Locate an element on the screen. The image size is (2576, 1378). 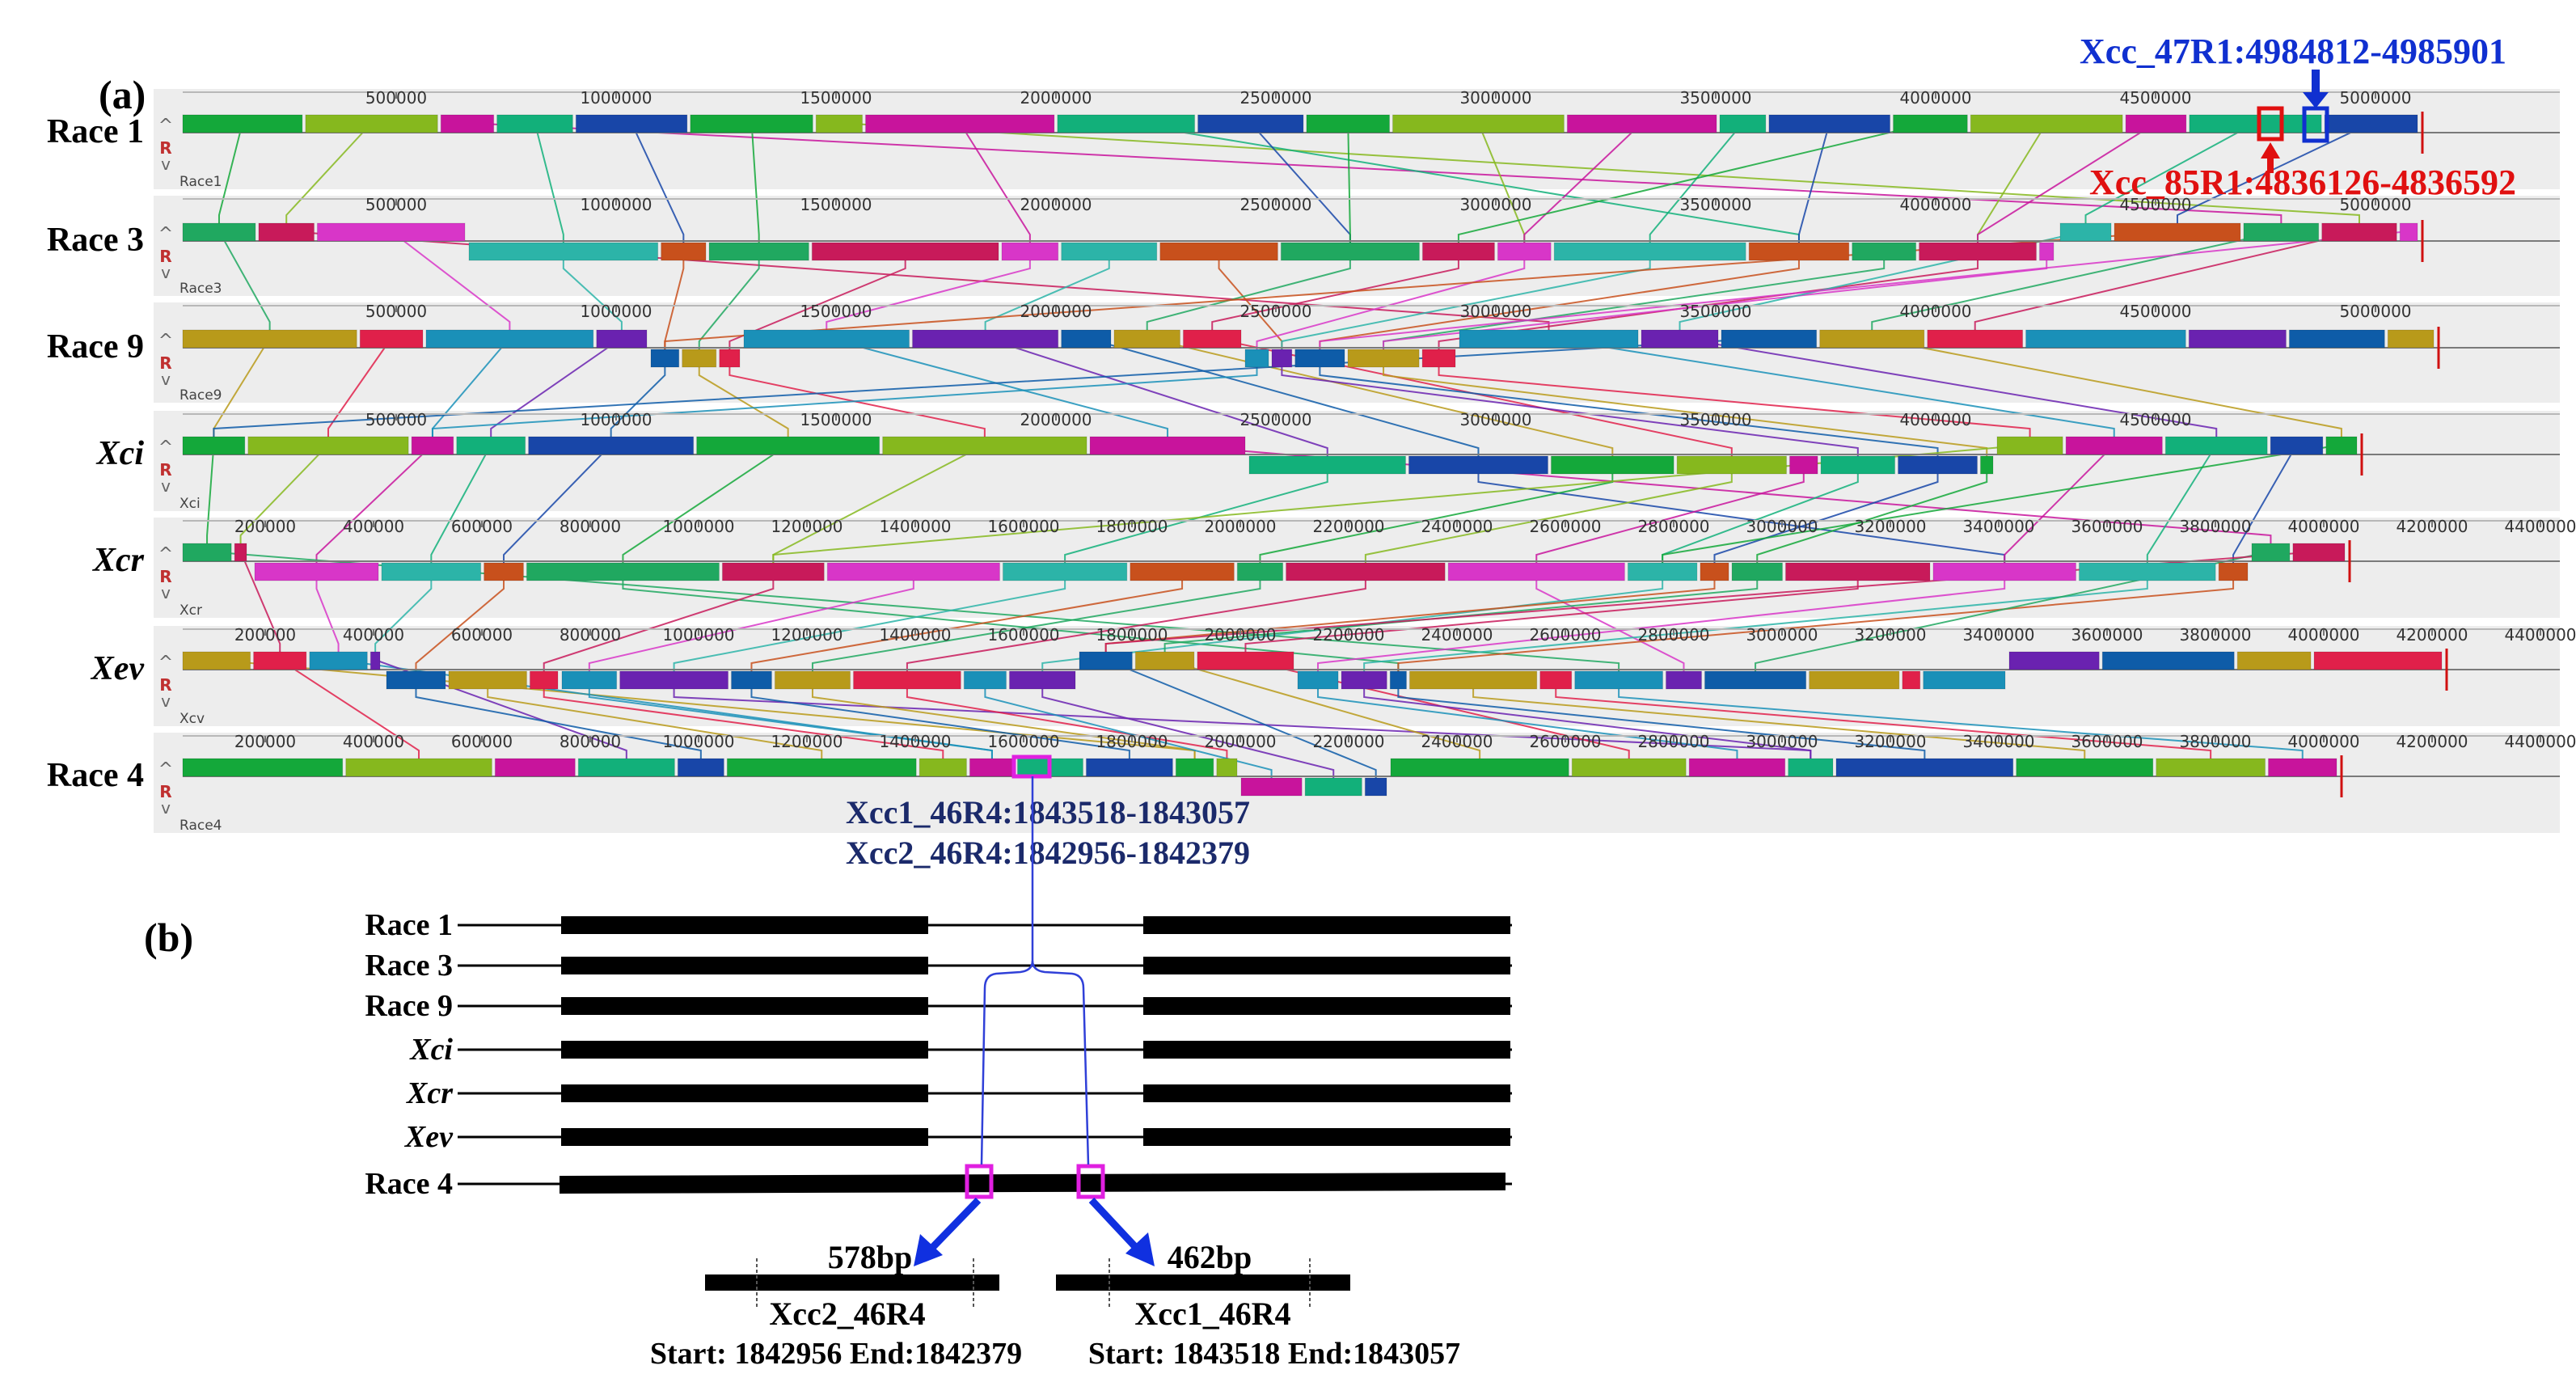
track-small-label: Xcr is located at coordinates (190, 610).